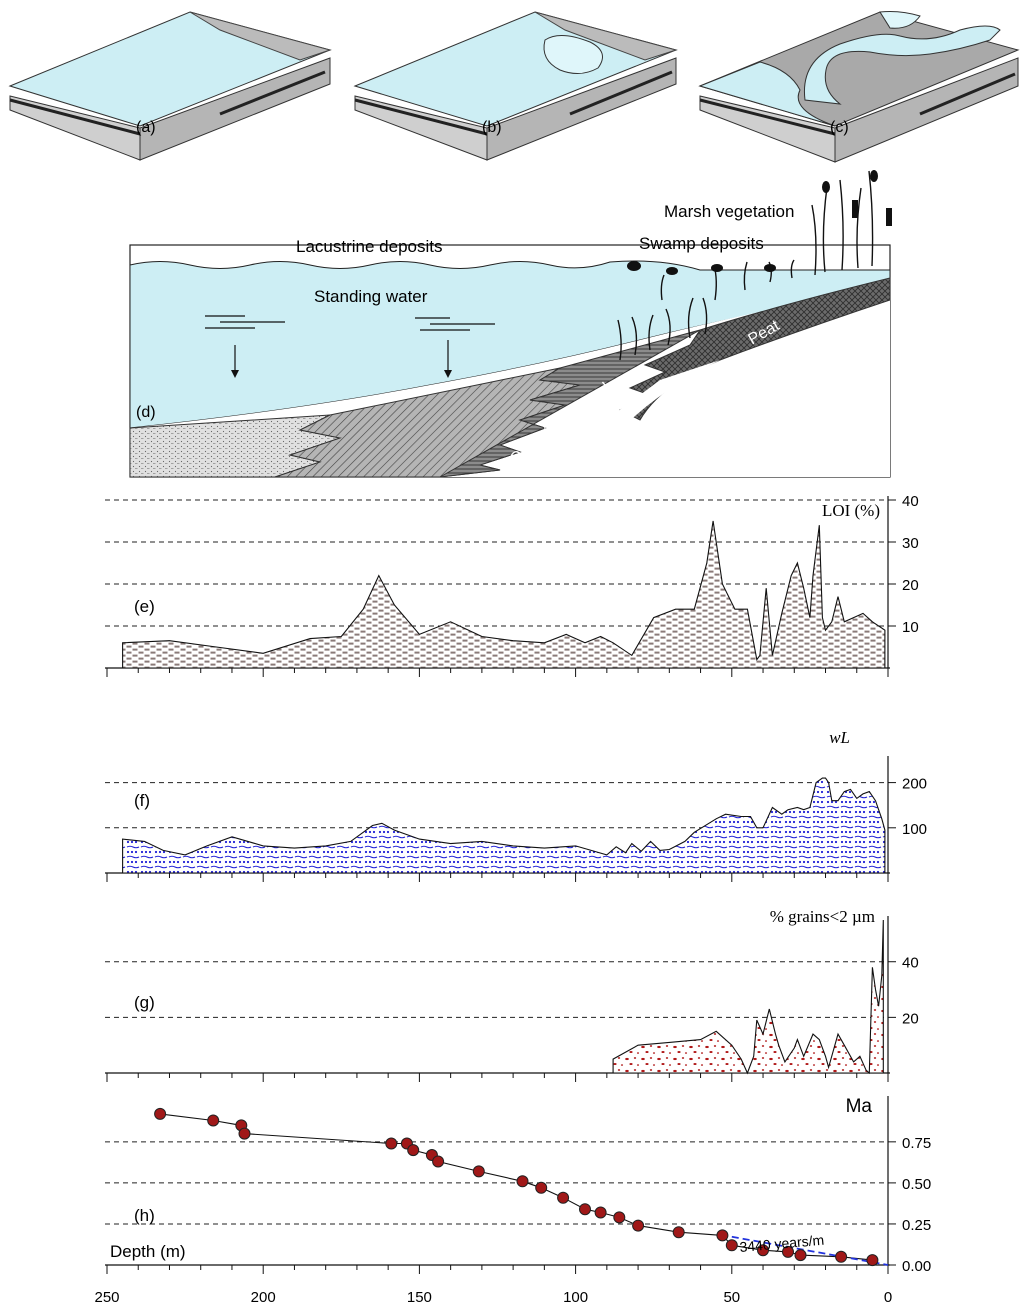 Image resolution: width=1025 pixels, height=1309 pixels. What do you see at coordinates (910, 543) in the screenshot?
I see `y-tick-label: 30` at bounding box center [910, 543].